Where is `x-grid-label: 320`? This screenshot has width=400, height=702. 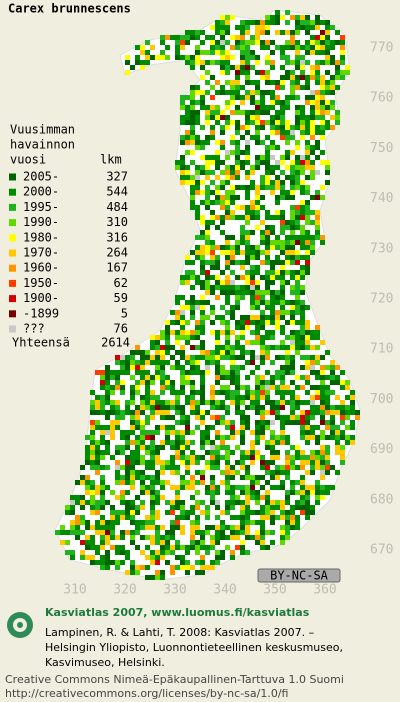 x-grid-label: 320 is located at coordinates (124, 590).